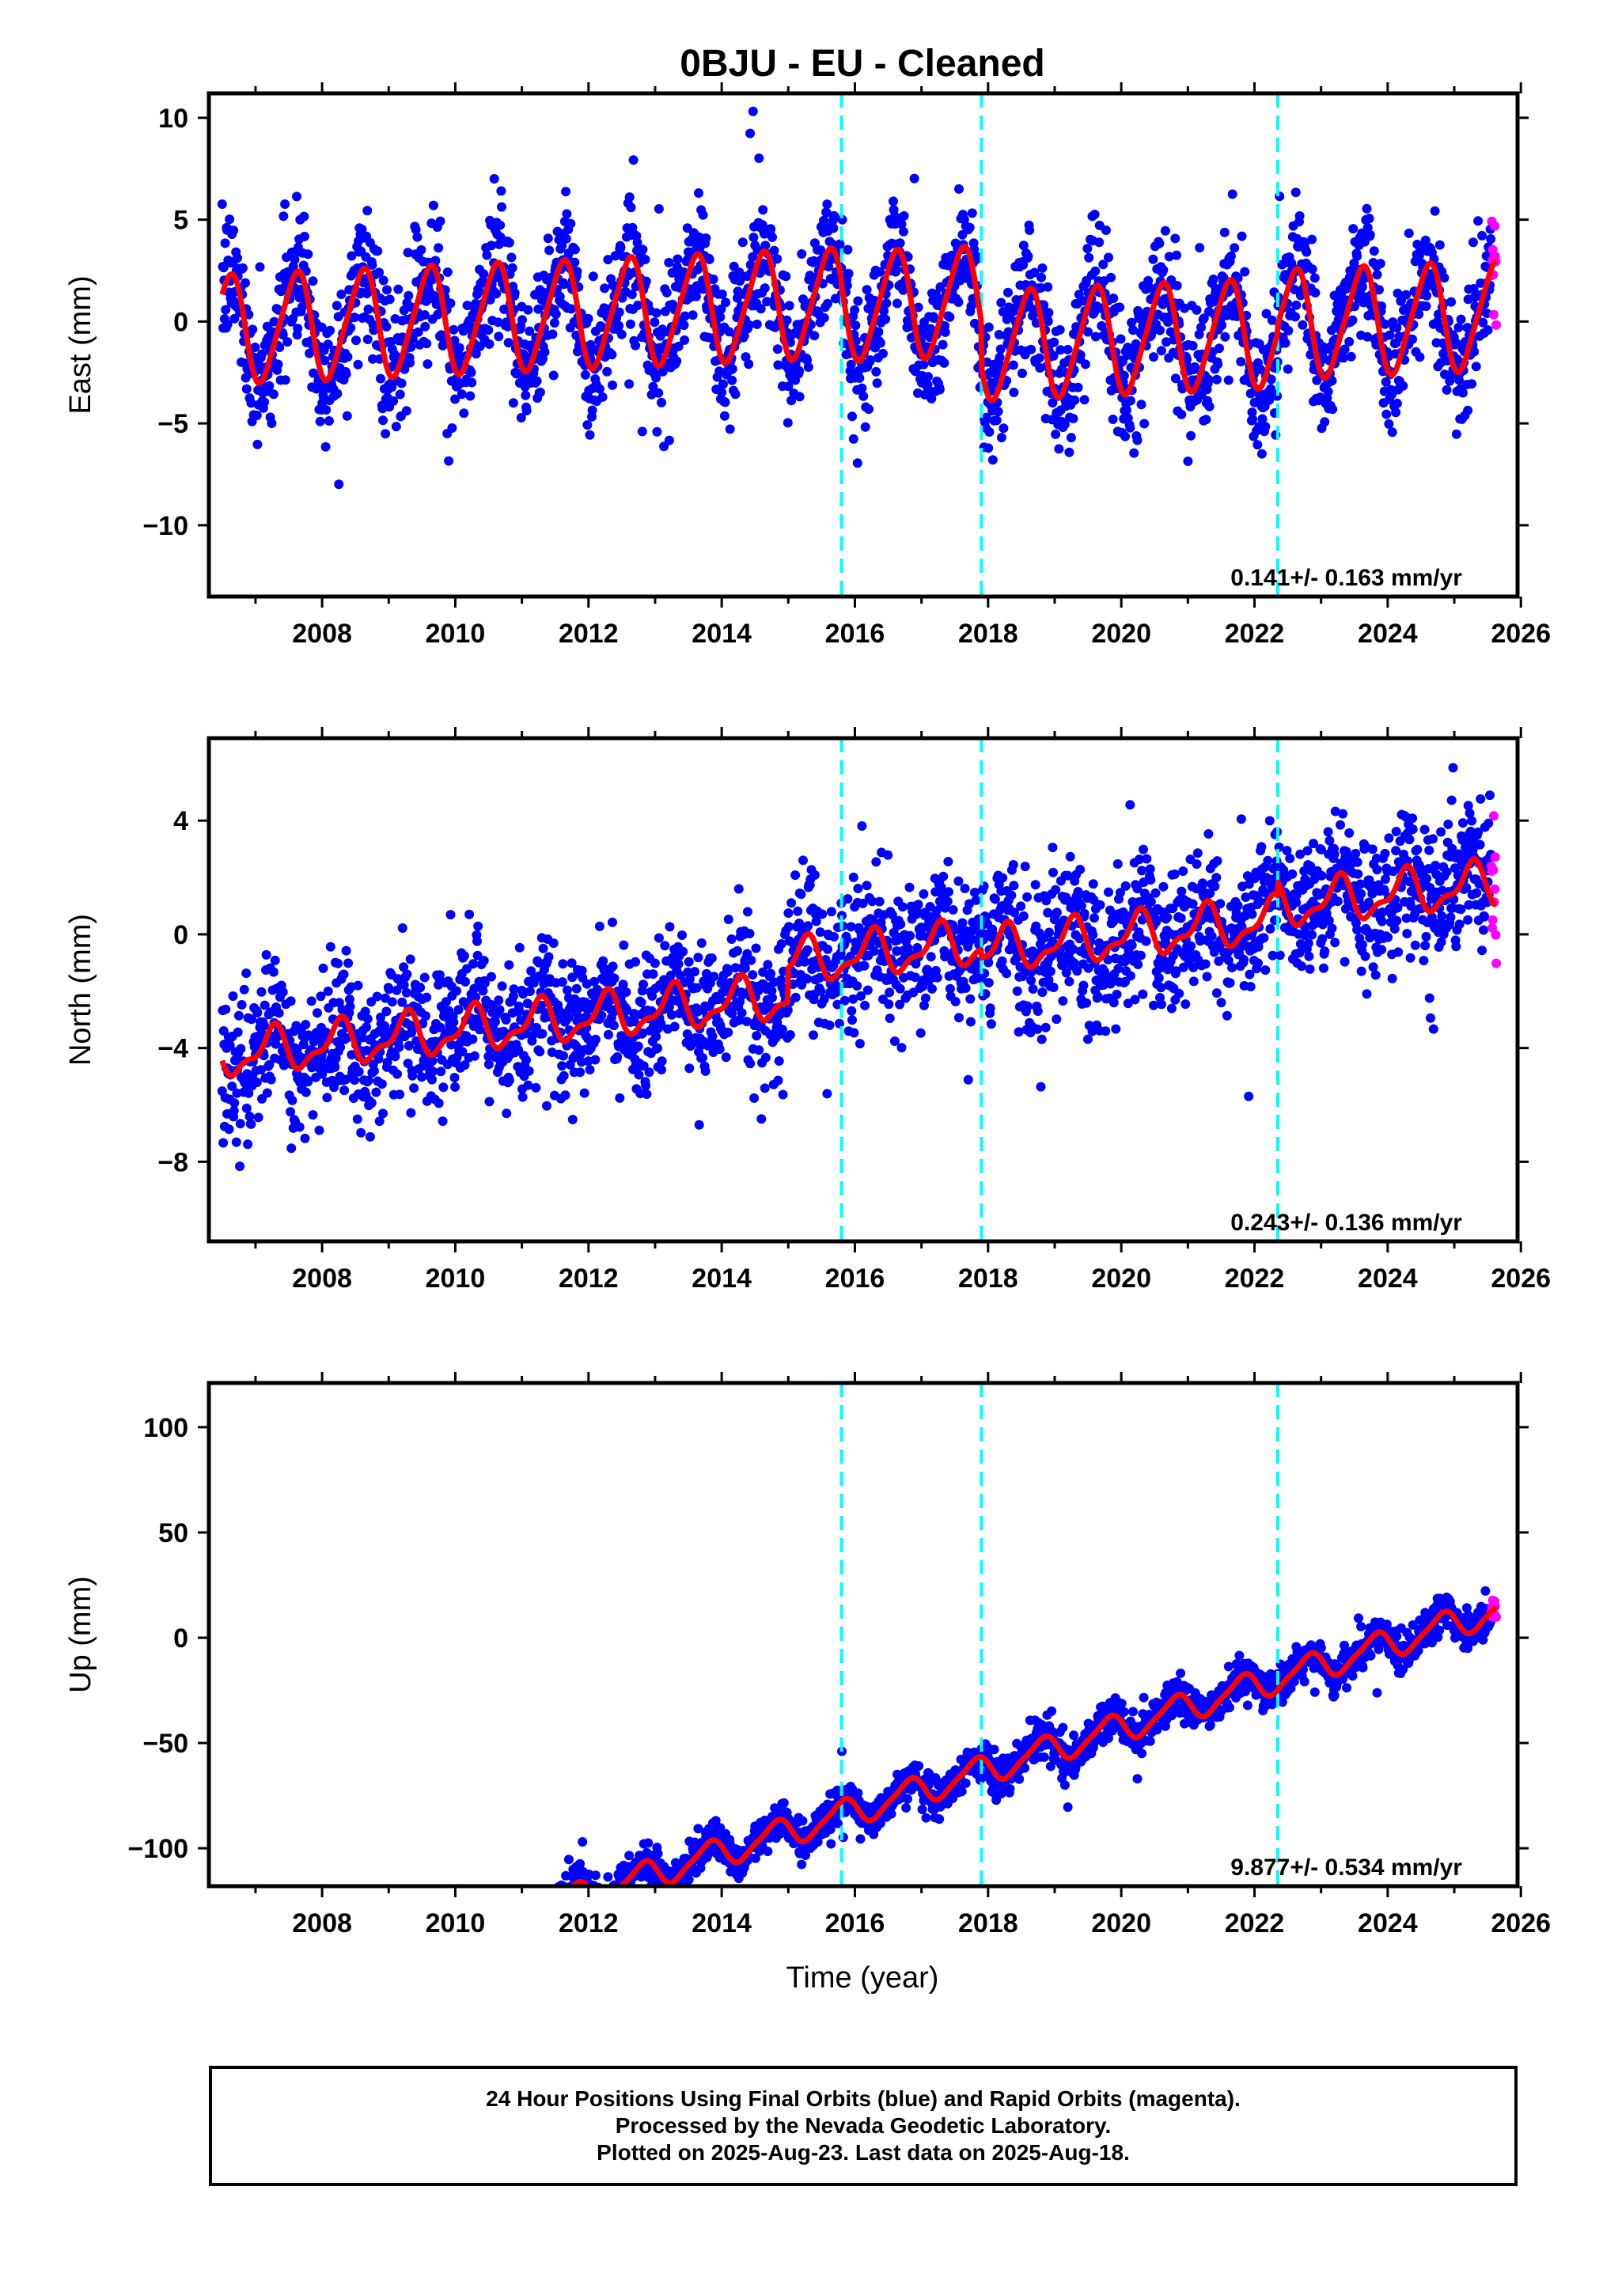 The height and width of the screenshot is (2296, 1603). Describe the element at coordinates (988, 634) in the screenshot. I see `x-tick-label: 2018` at that location.